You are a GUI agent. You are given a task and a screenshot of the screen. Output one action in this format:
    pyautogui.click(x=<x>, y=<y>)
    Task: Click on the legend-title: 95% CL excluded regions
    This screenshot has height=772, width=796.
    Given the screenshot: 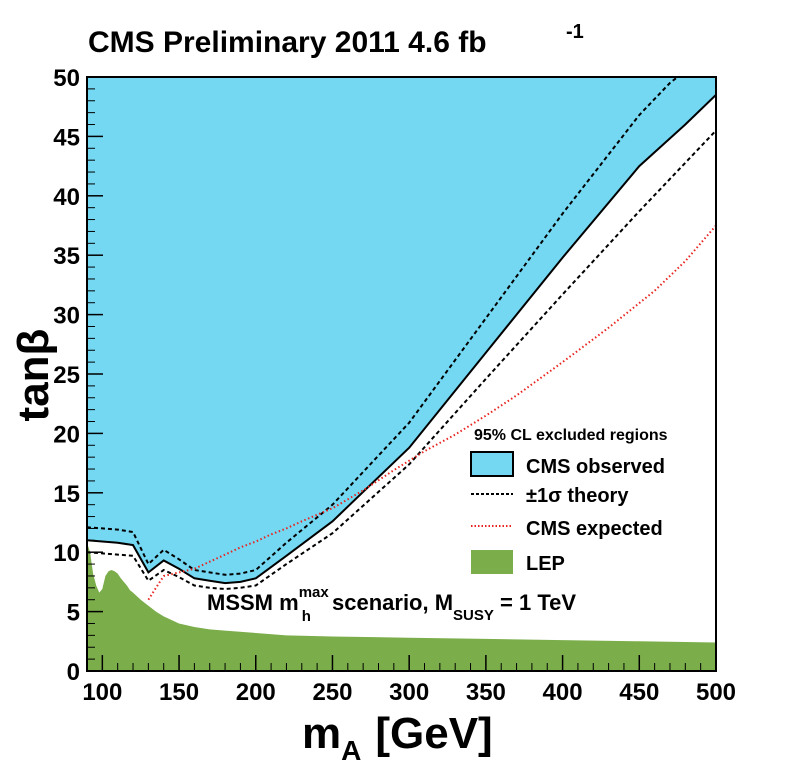 What is the action you would take?
    pyautogui.click(x=571, y=435)
    